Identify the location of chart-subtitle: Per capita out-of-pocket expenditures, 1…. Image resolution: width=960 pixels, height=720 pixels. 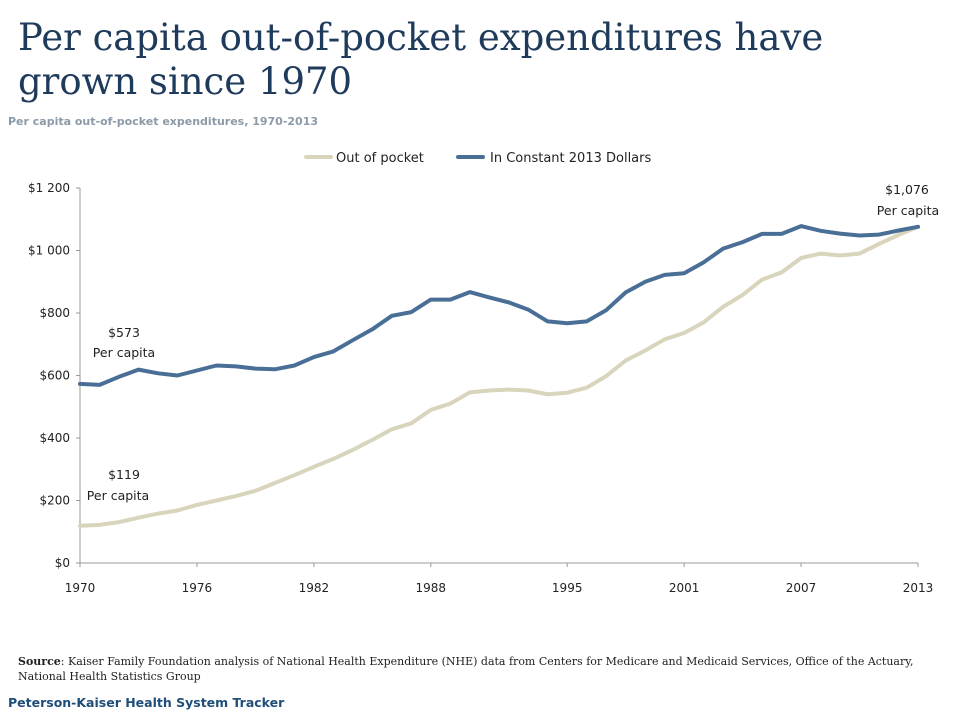
(163, 121).